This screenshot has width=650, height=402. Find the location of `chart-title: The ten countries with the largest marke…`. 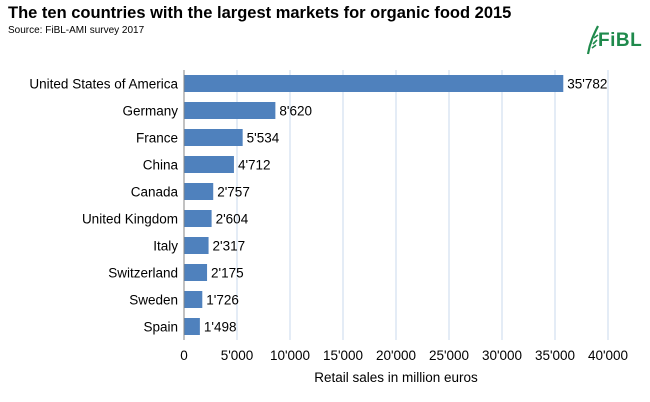

chart-title: The ten countries with the largest marke… is located at coordinates (260, 13).